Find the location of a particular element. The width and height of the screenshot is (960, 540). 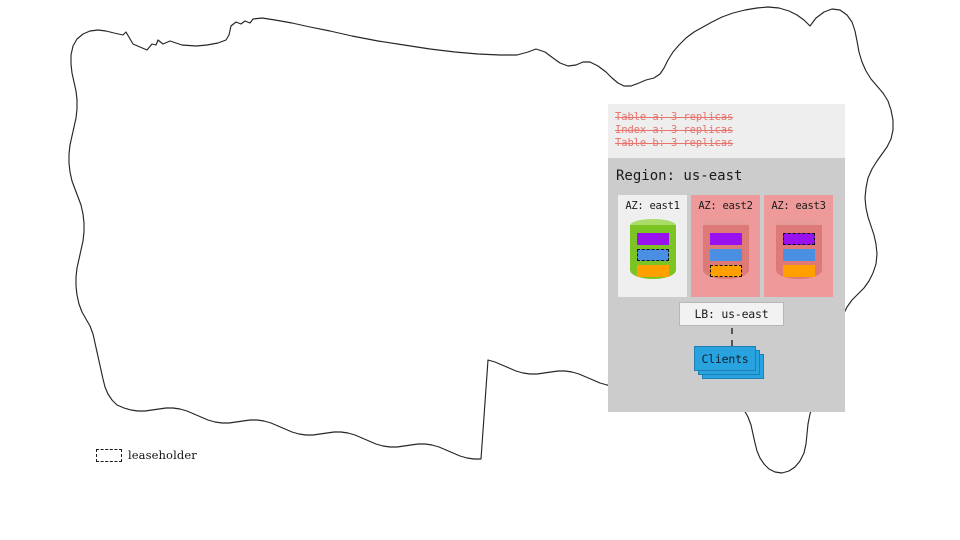

replica-bands-east2 is located at coordinates (725, 255).